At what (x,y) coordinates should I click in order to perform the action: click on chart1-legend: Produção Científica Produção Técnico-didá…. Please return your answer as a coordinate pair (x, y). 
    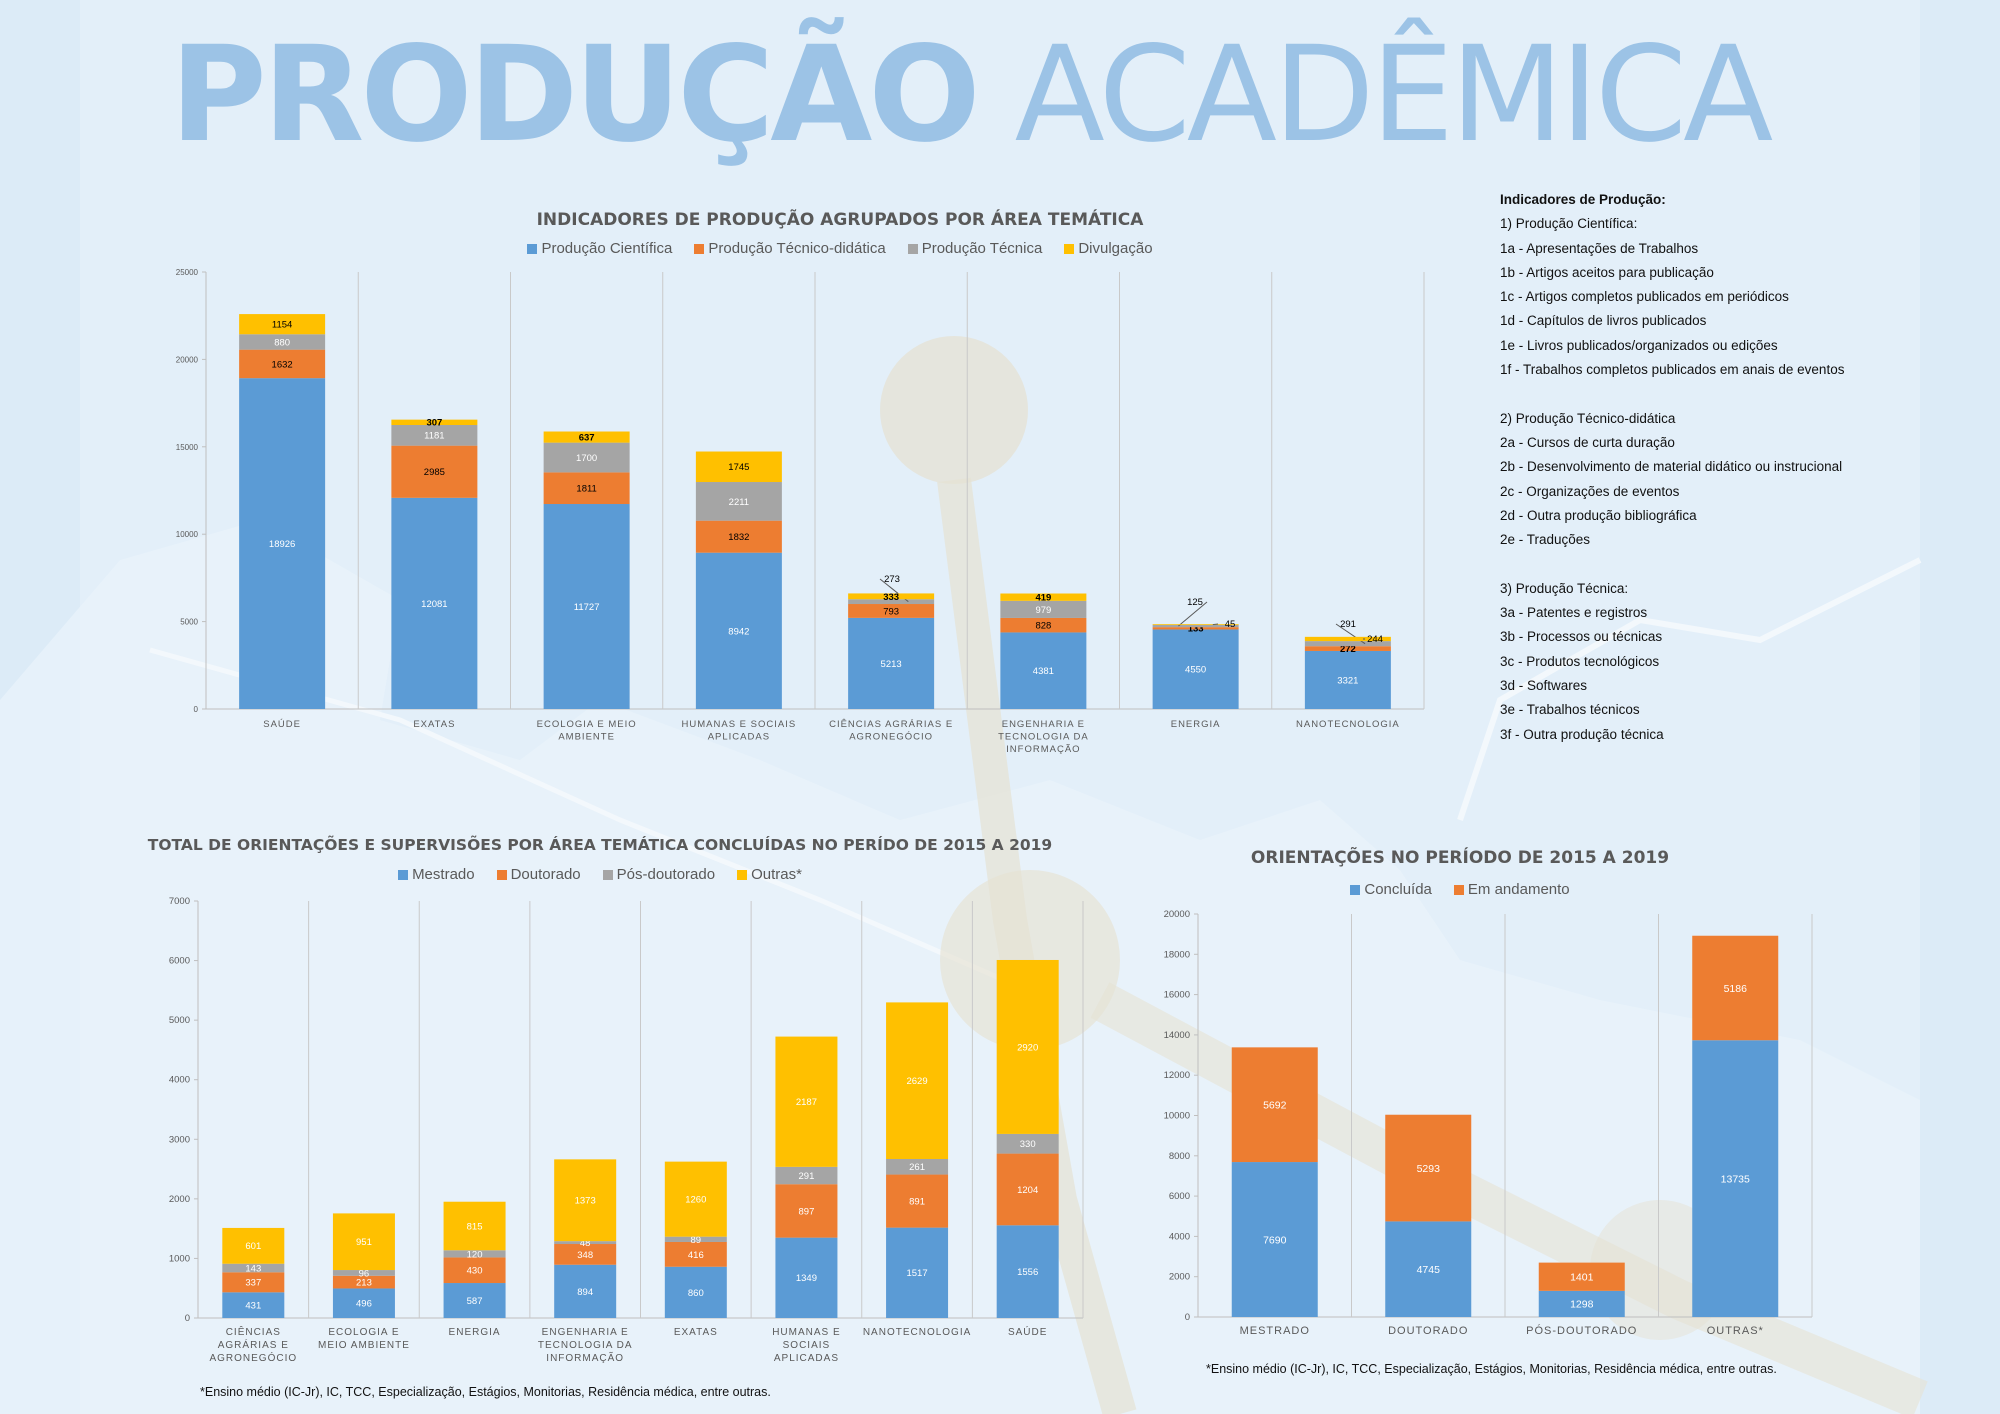
    Looking at the image, I should click on (840, 248).